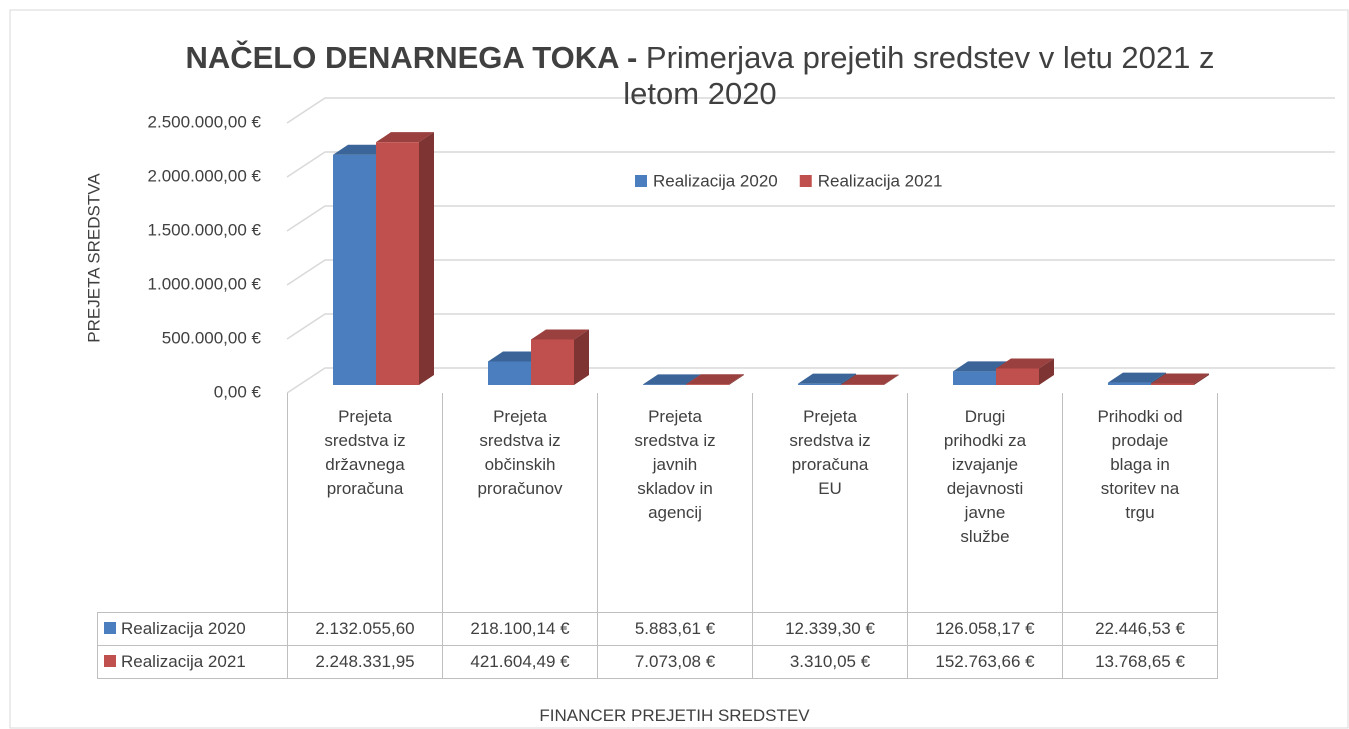 This screenshot has height=729, width=1349. I want to click on x-tick-label: Prejeta sredstva iz občinskih proračunov, so click(519, 502).